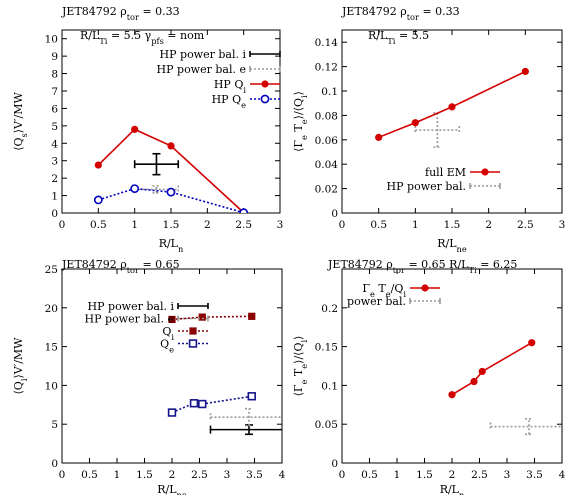  What do you see at coordinates (168, 333) in the screenshot?
I see `legend-label: Qi` at bounding box center [168, 333].